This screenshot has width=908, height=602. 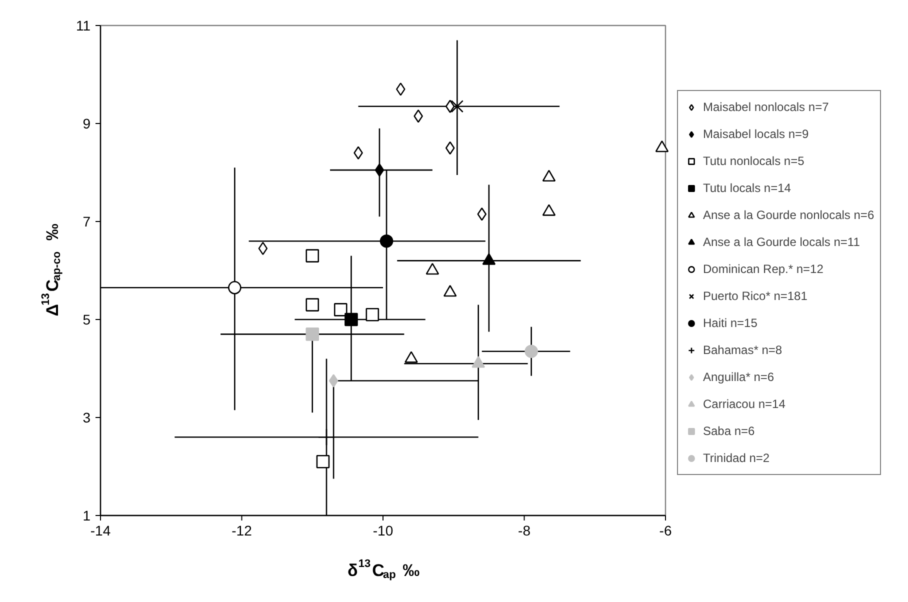 What do you see at coordinates (665, 530) in the screenshot?
I see `x-tick-label: -6` at bounding box center [665, 530].